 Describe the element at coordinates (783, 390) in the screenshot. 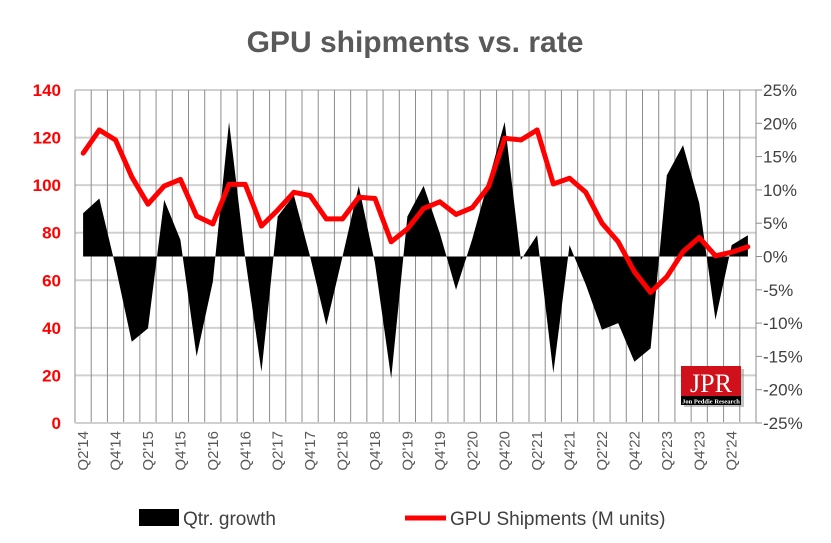

I see `right-tick-label: -20%` at that location.